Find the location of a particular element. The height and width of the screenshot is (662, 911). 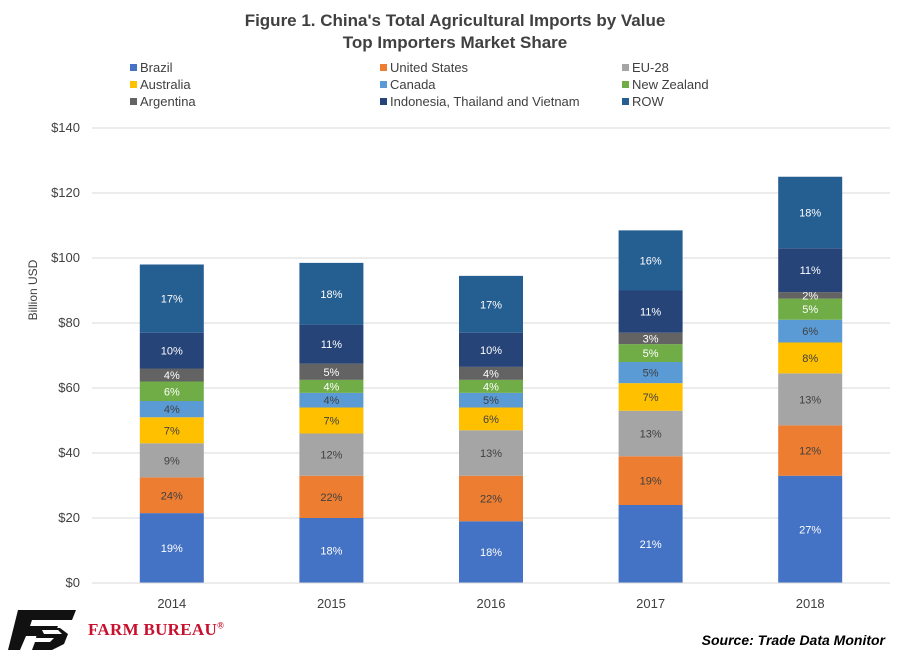

bar-data-label: 22% is located at coordinates (491, 500).